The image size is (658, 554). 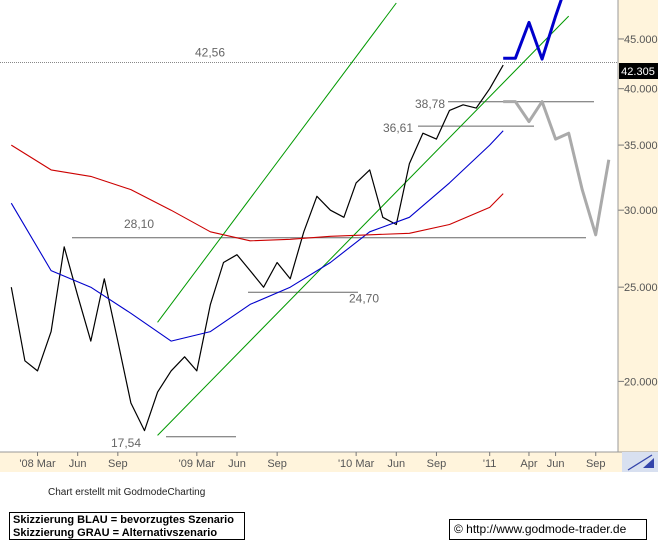 I want to click on legend-alternative: Skizzierung GRAU = Alternativszenario, so click(x=115, y=533).